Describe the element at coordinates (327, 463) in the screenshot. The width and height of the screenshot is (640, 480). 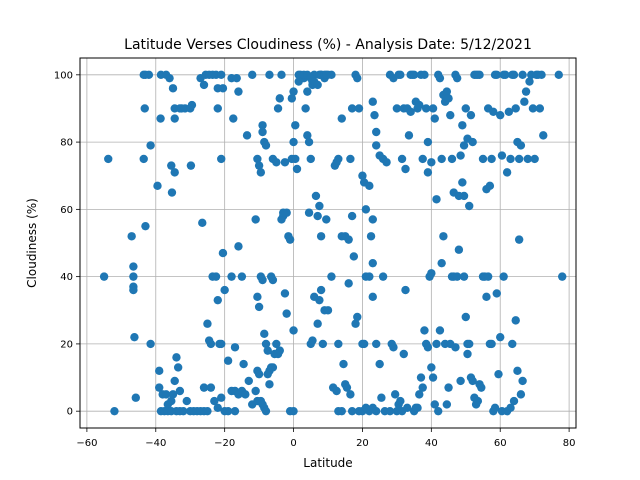
I see `x-axis-label: Latitude` at that location.